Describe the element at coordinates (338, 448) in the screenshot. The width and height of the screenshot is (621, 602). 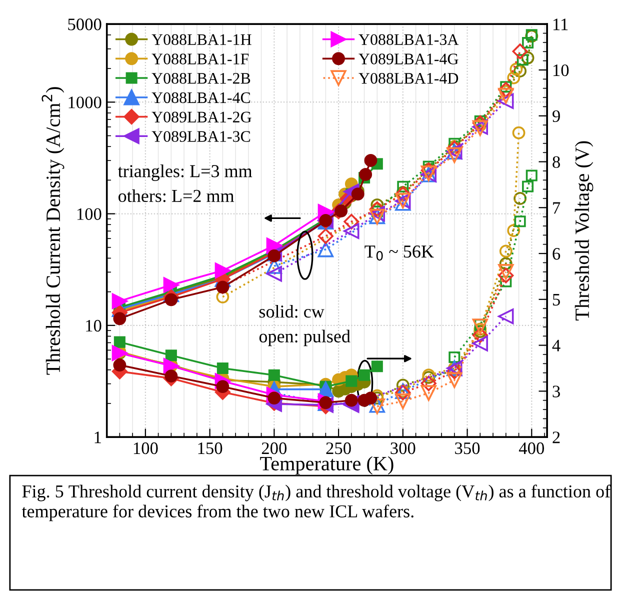
I see `x-tick-label: 250` at that location.